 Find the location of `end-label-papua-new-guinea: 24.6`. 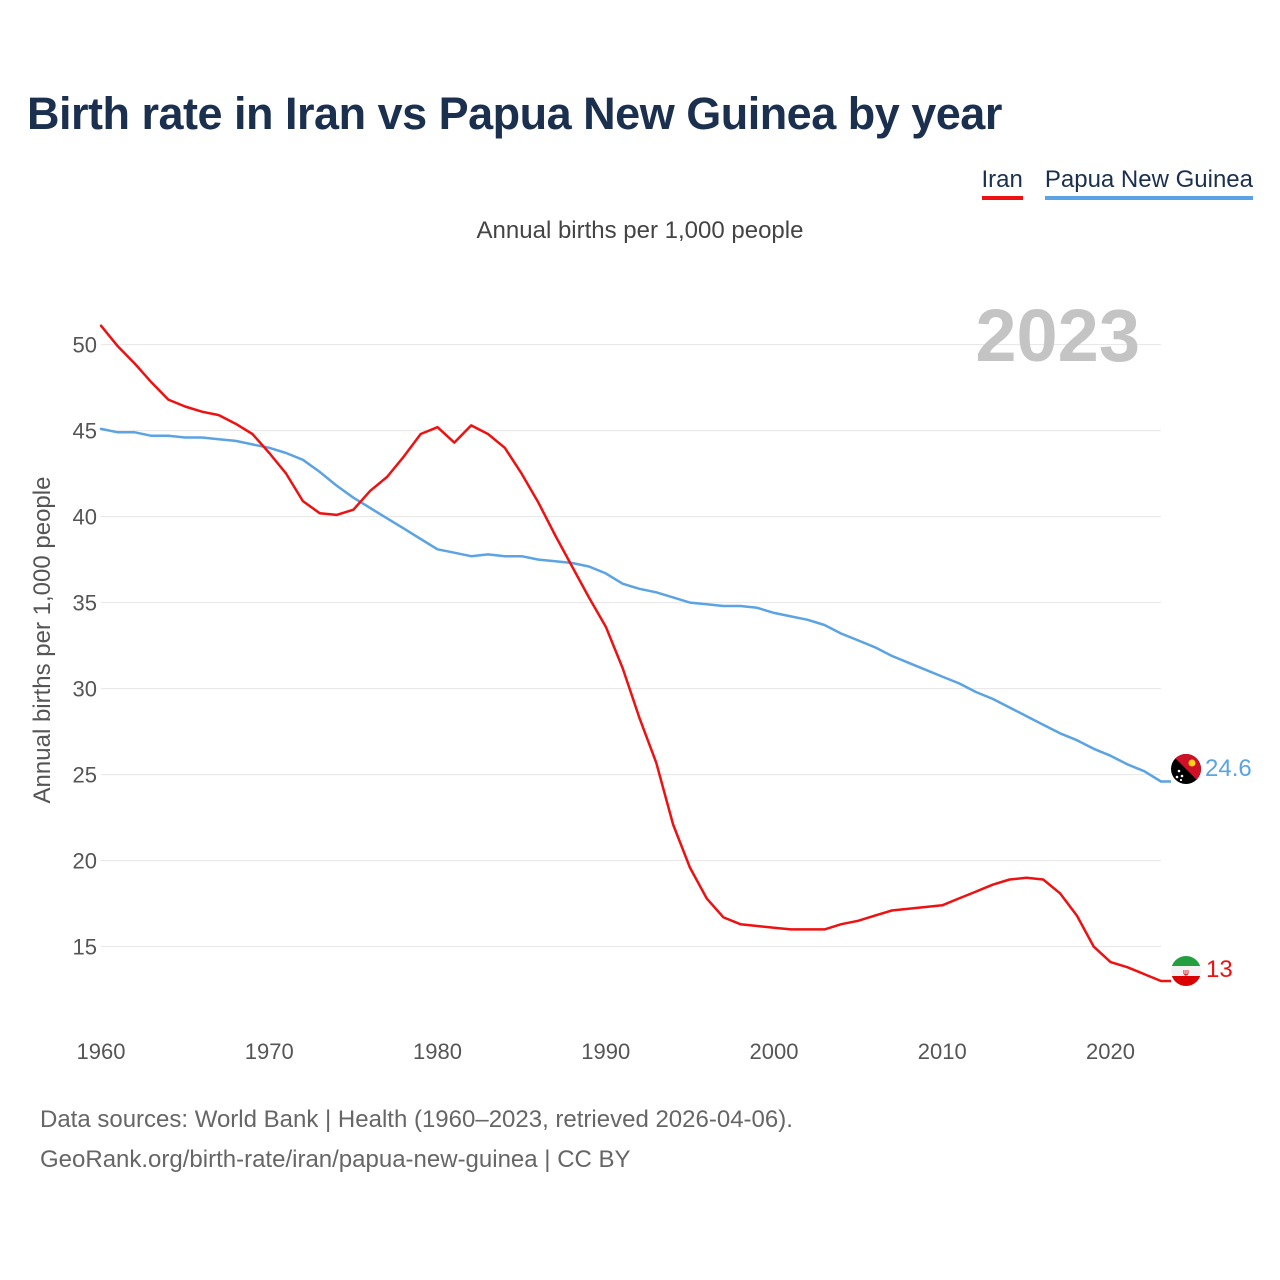

end-label-papua-new-guinea: 24.6 is located at coordinates (1228, 768).